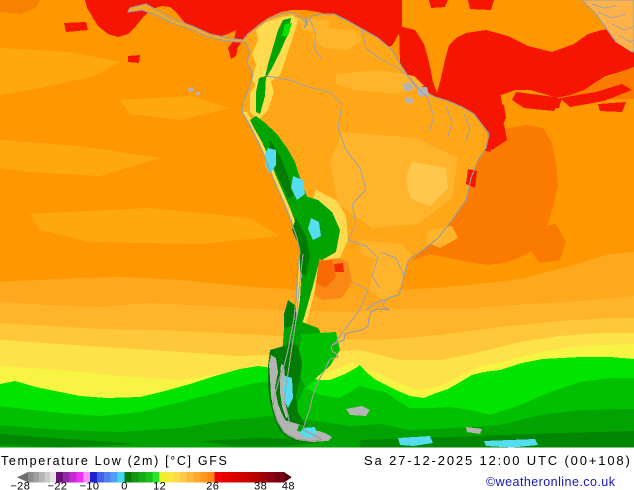  Describe the element at coordinates (90, 485) in the screenshot. I see `svg-text: −10` at that location.